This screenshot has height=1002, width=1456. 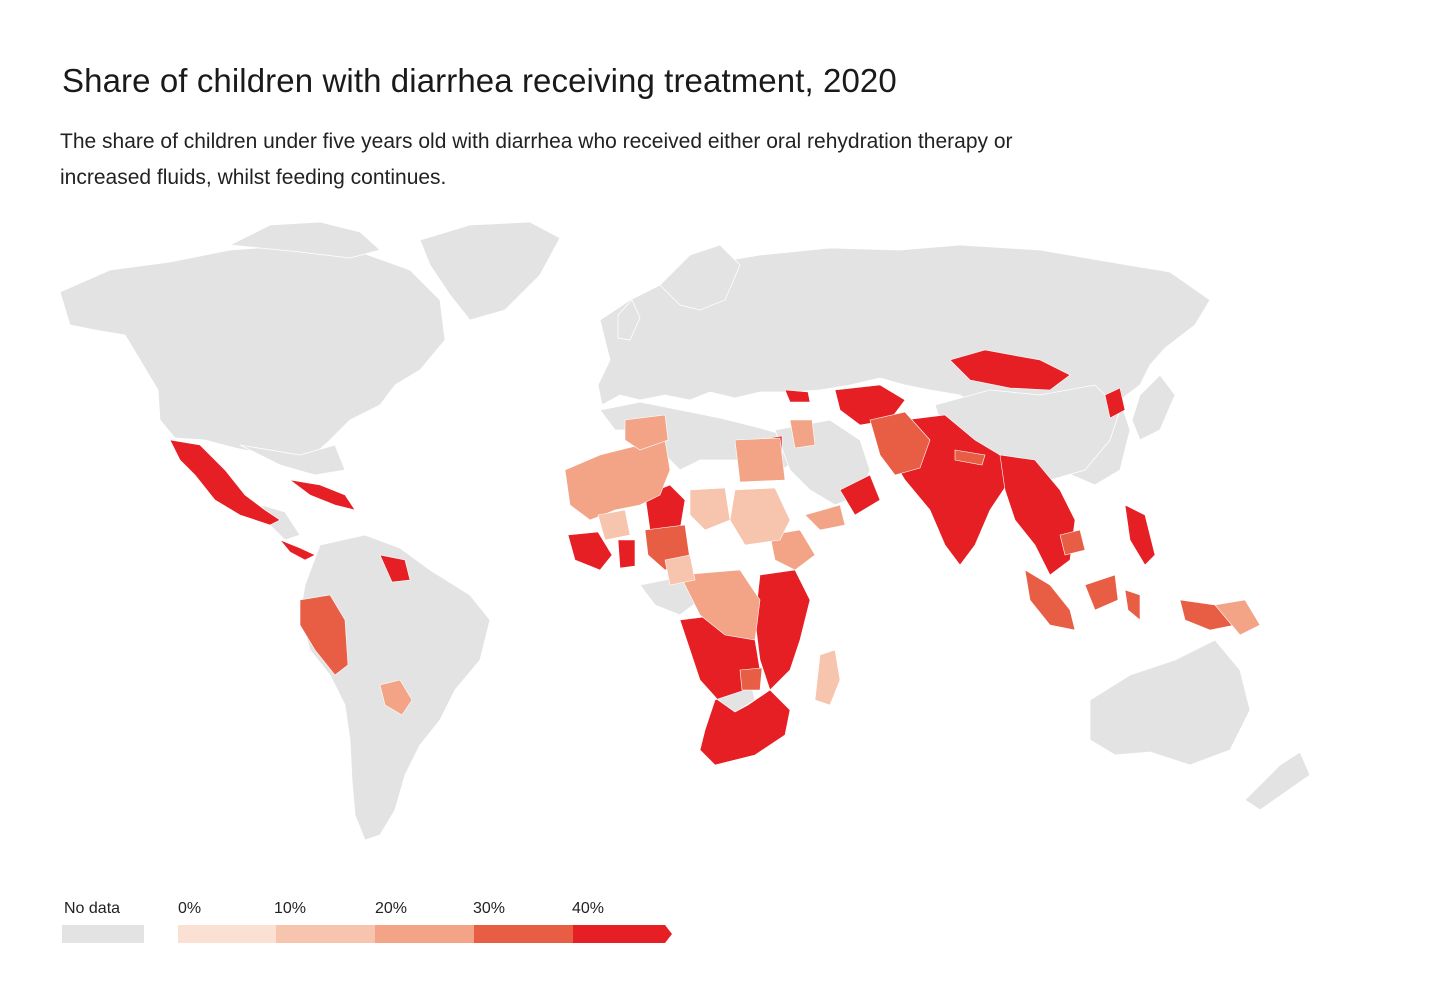 What do you see at coordinates (1010, 370) in the screenshot?
I see `region-mongolia` at bounding box center [1010, 370].